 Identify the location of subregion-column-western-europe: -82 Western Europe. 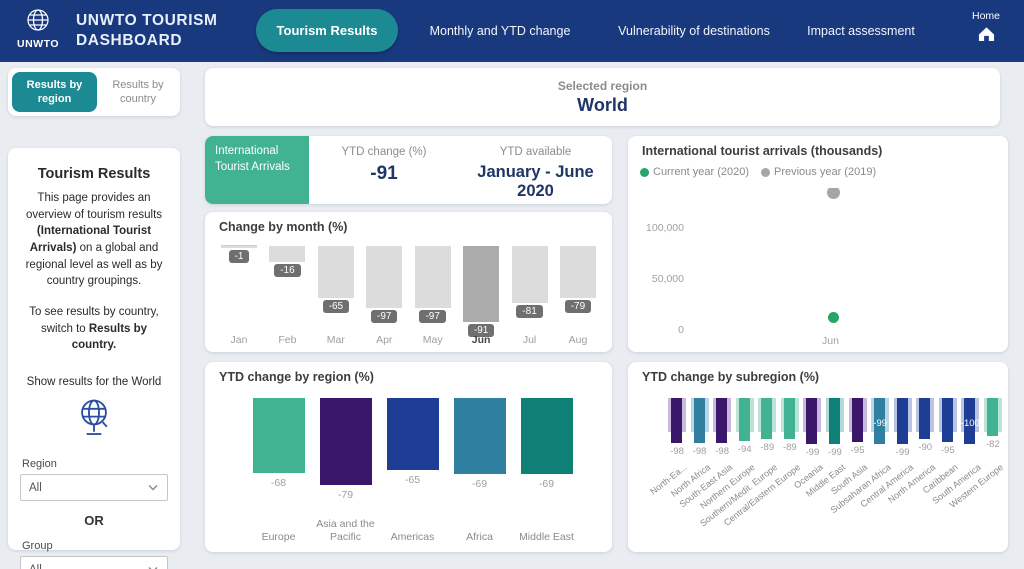
(976, 473).